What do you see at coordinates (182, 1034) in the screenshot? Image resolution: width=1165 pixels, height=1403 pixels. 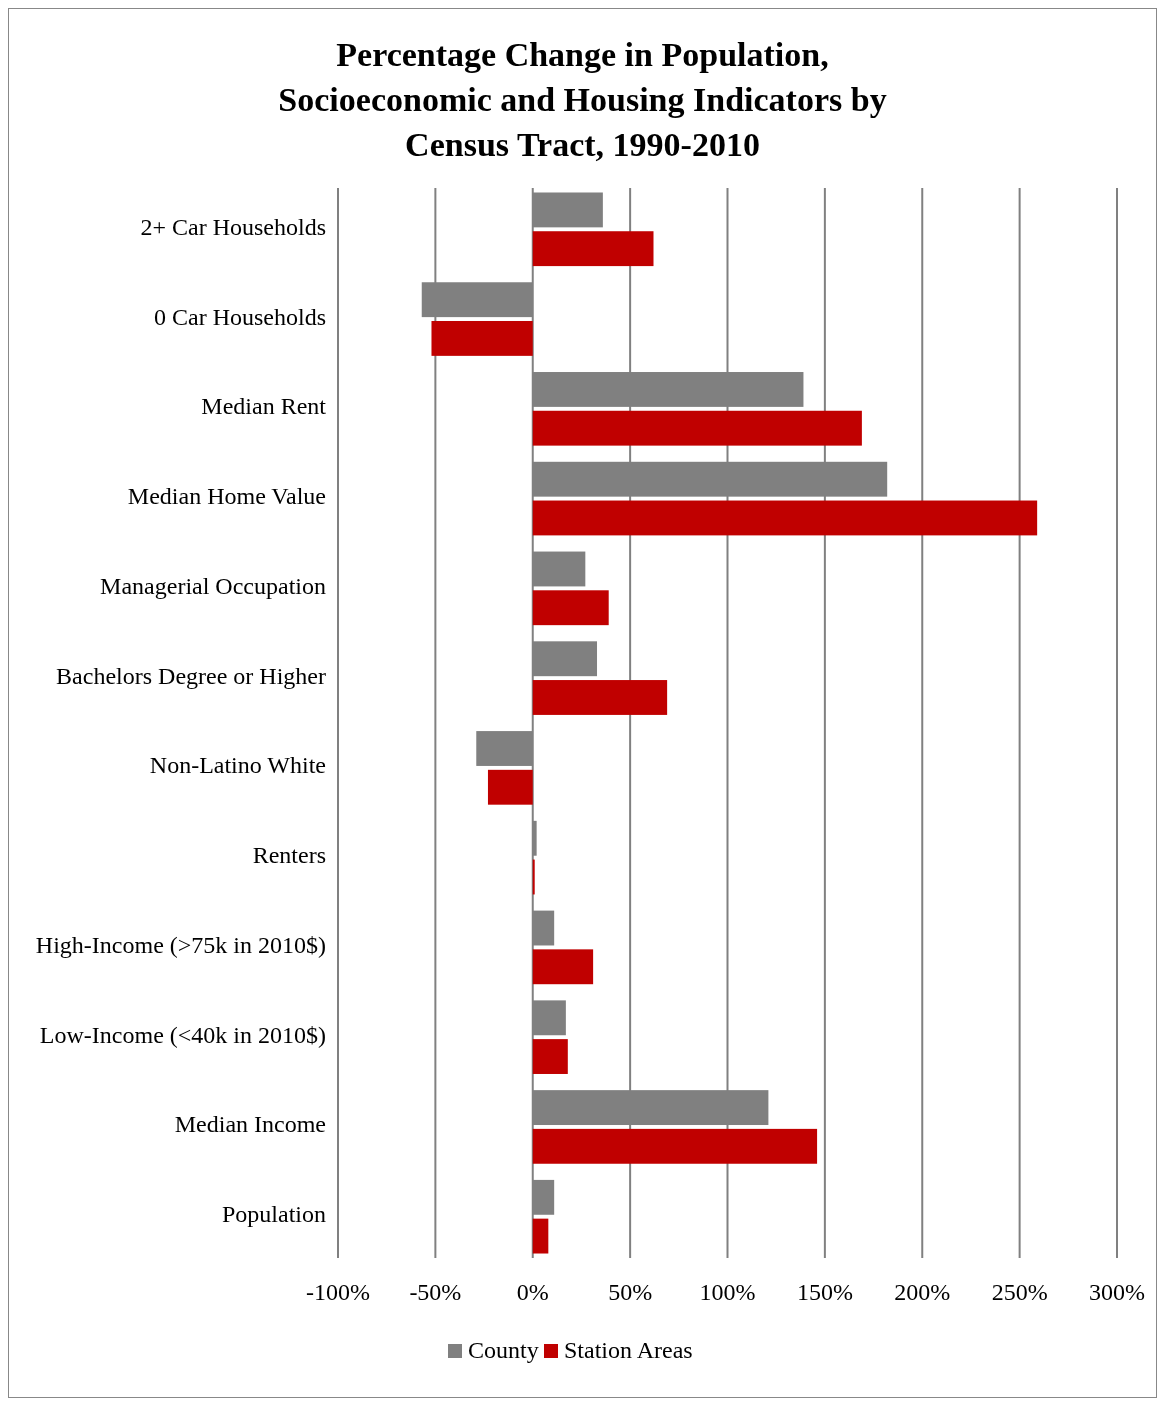 I see `y-tick-label: Low-Income (<40k in 2010$)` at bounding box center [182, 1034].